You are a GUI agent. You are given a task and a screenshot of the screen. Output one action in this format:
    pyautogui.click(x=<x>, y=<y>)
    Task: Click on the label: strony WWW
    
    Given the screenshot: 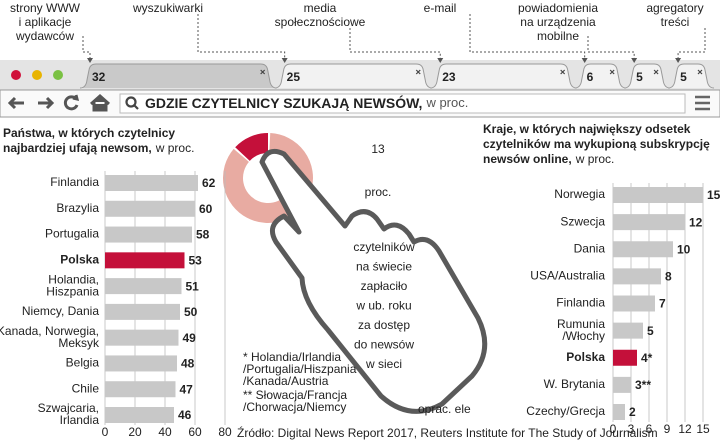 What is the action you would take?
    pyautogui.click(x=45, y=8)
    